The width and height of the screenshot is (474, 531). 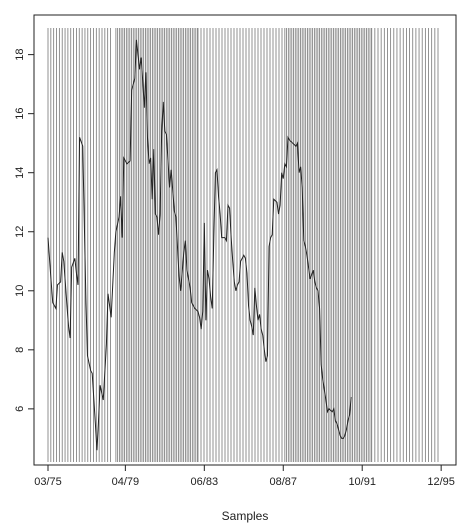 What do you see at coordinates (245, 516) in the screenshot?
I see `x-axis-title: Samples` at bounding box center [245, 516].